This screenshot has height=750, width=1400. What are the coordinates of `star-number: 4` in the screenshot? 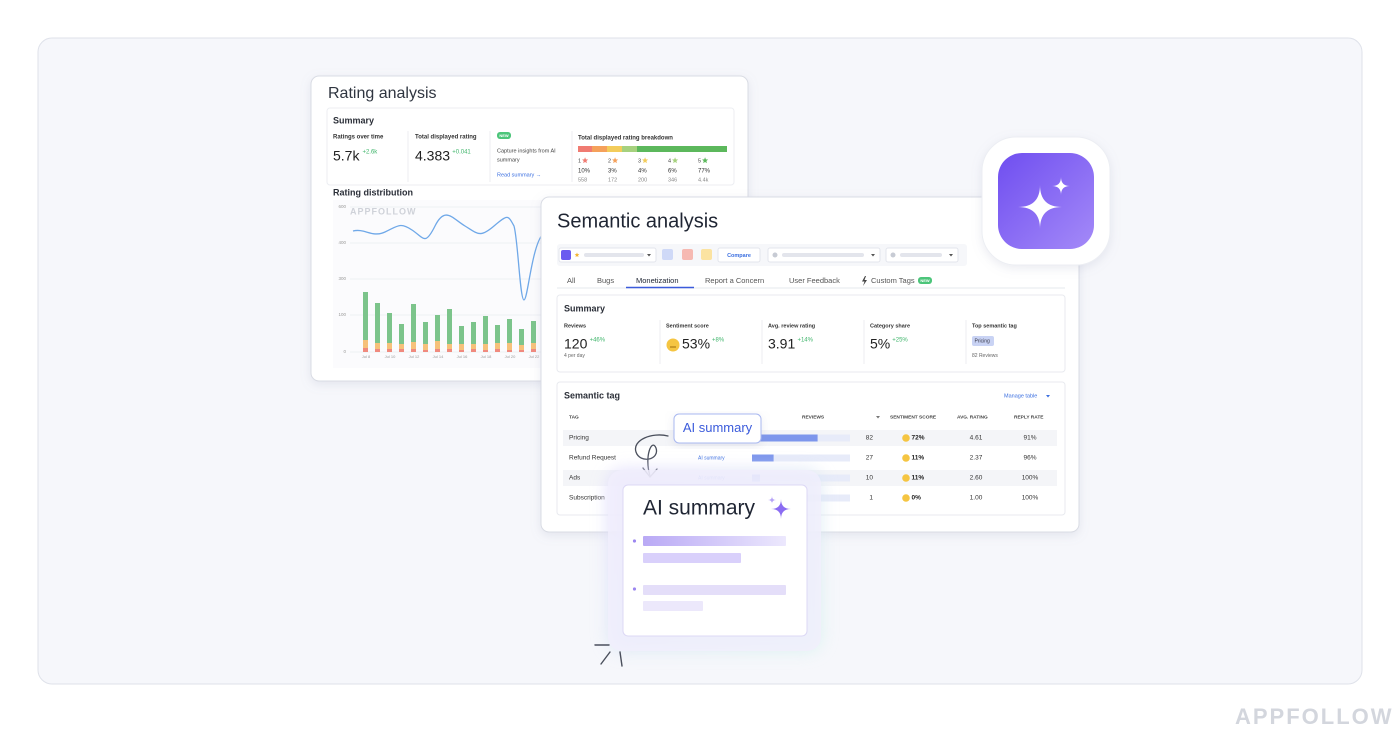 It's located at (669, 161).